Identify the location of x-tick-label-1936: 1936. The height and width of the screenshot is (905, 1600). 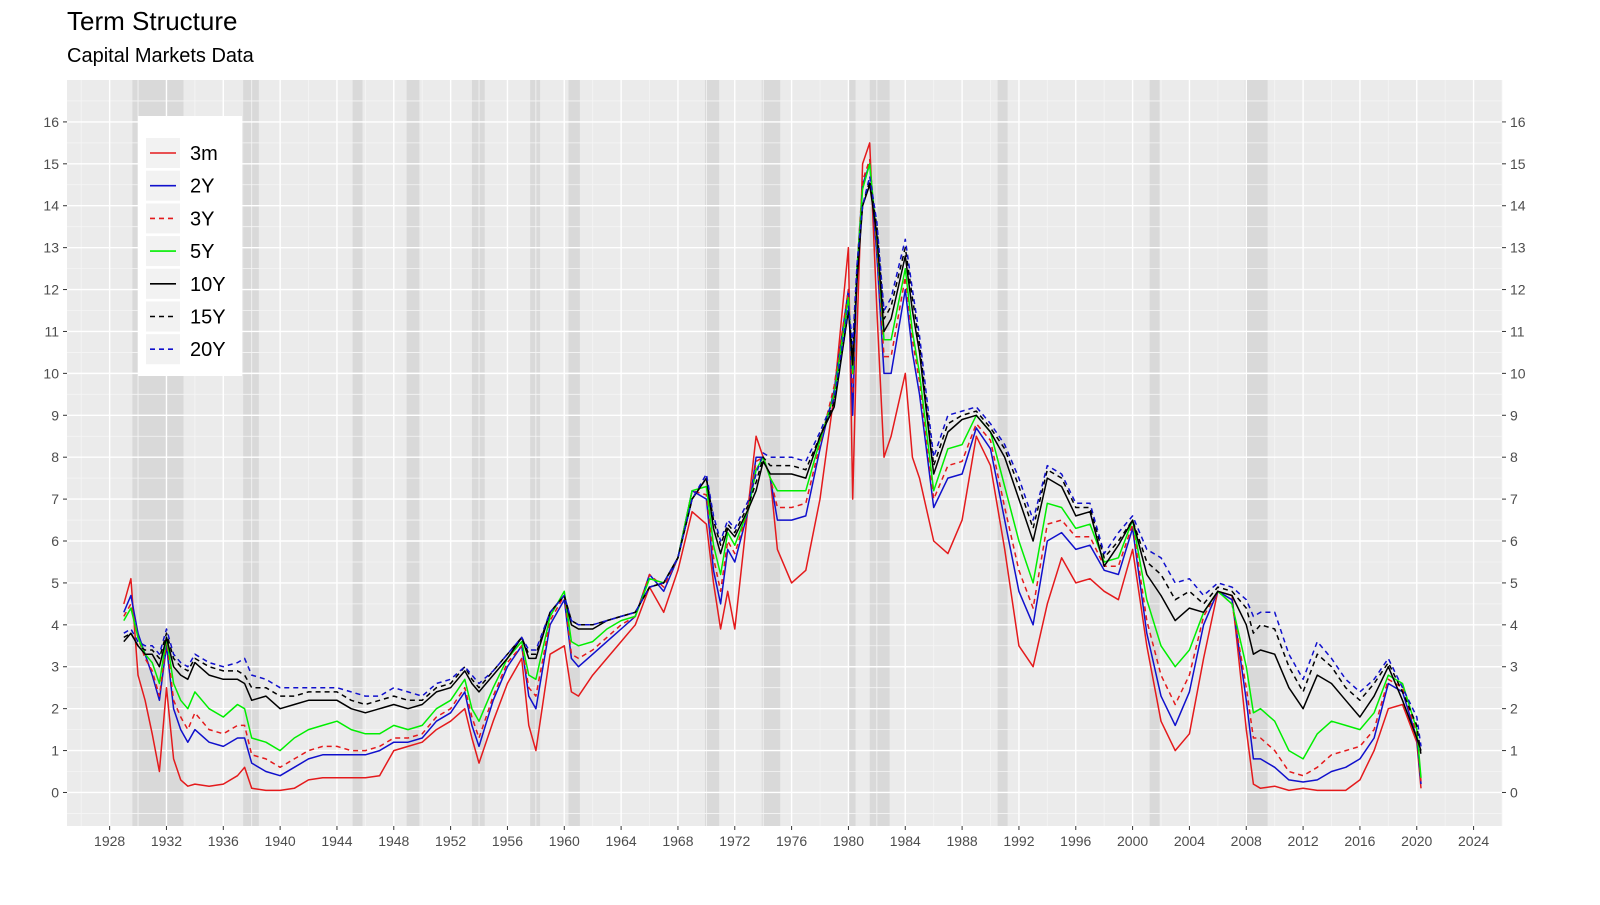
(223, 841).